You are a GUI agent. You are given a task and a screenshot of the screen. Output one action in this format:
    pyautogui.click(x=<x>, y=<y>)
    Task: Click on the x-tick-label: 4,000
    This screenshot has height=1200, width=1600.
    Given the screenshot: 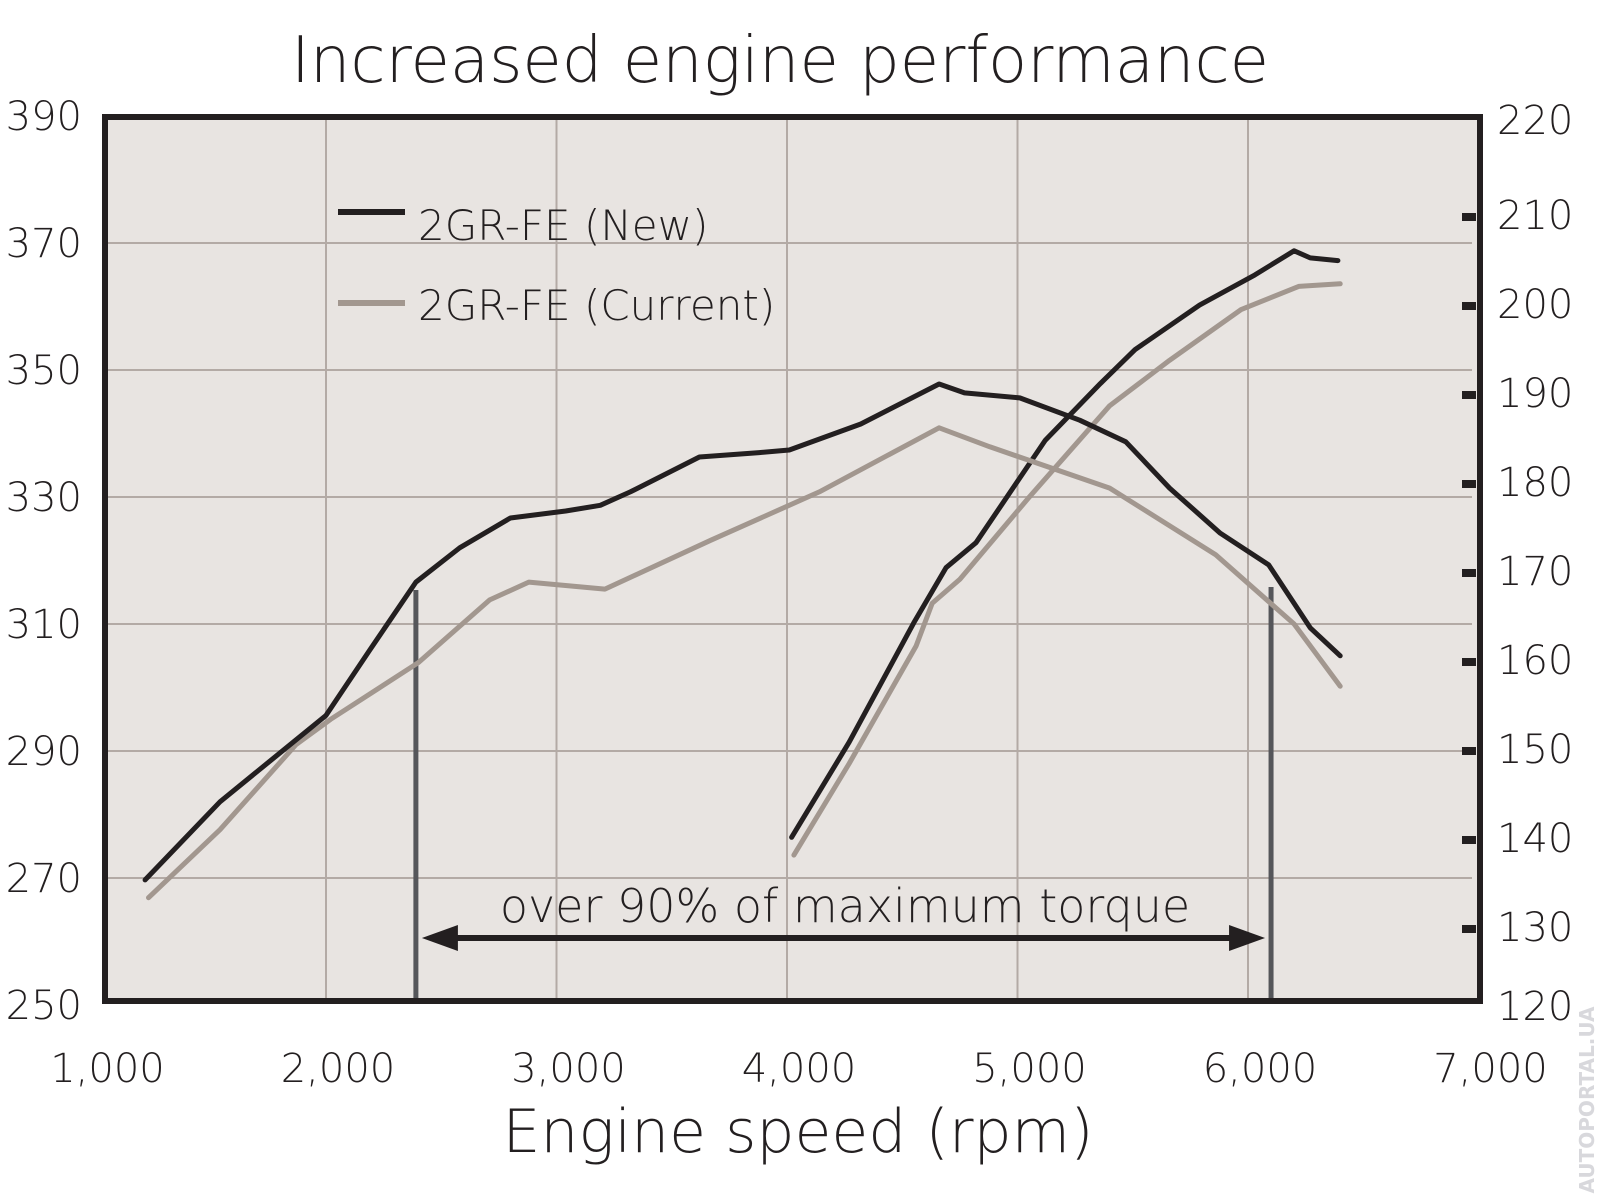 What is the action you would take?
    pyautogui.click(x=799, y=1069)
    